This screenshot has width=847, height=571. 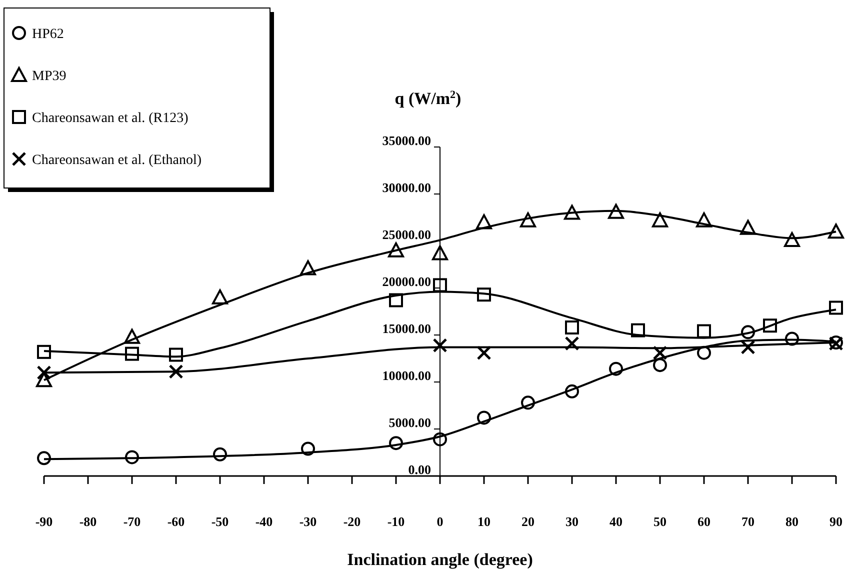 I want to click on x-tick-label: 20, so click(x=528, y=521).